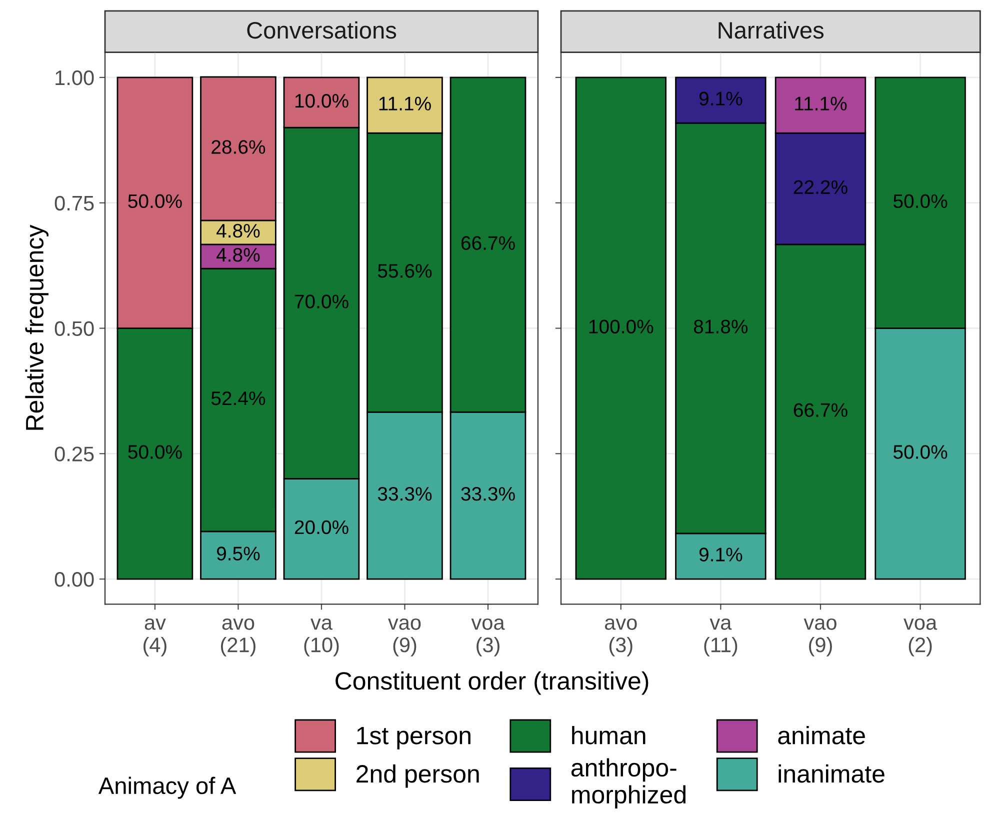 The width and height of the screenshot is (984, 831). What do you see at coordinates (238, 398) in the screenshot?
I see `data-label: 52.4%` at bounding box center [238, 398].